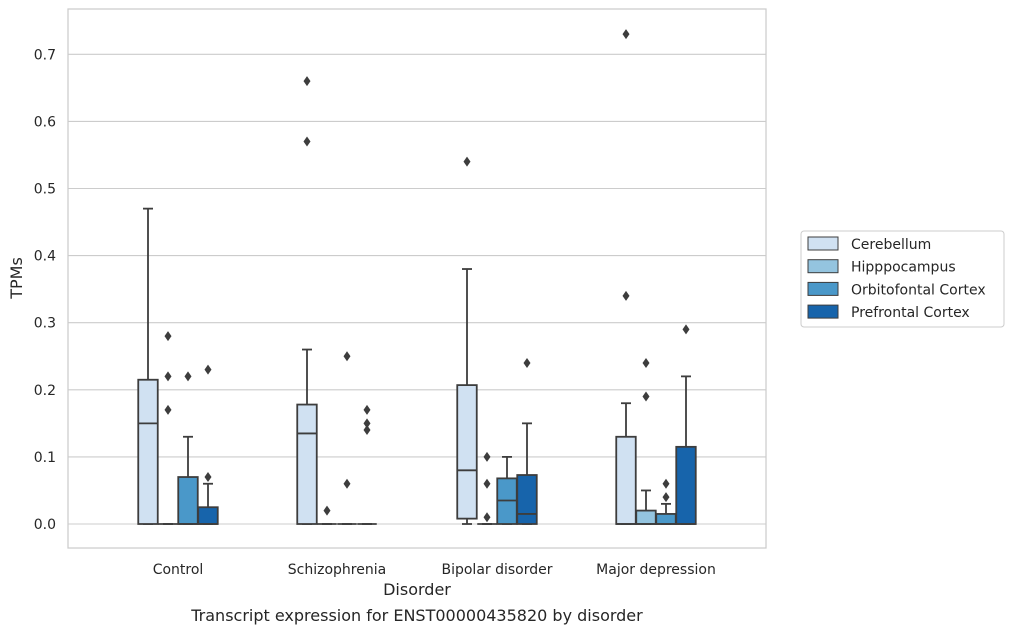  Describe the element at coordinates (903, 268) in the screenshot. I see `legend-label: Hipppocampus` at that location.